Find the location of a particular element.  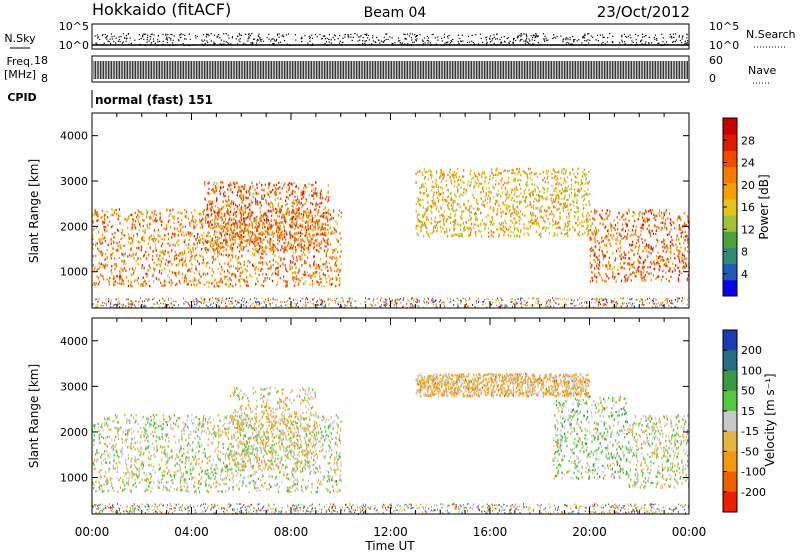

date-title: 23/Oct/2012 is located at coordinates (643, 12).